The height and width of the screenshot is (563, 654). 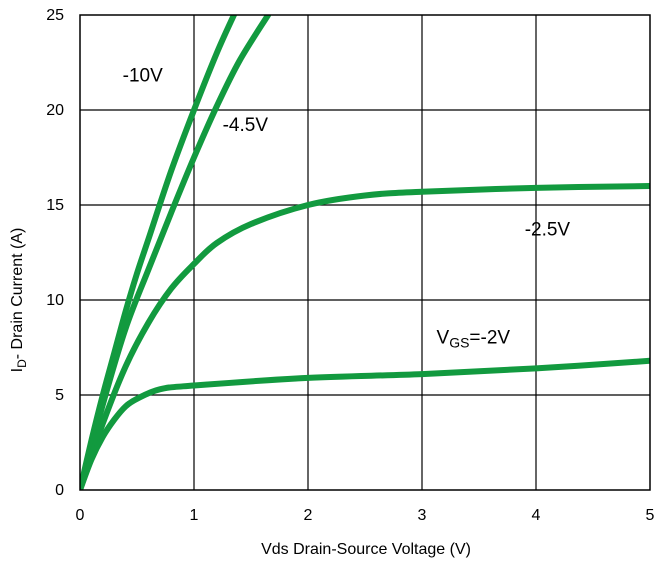 I want to click on y-tick-label: 0, so click(x=59, y=490).